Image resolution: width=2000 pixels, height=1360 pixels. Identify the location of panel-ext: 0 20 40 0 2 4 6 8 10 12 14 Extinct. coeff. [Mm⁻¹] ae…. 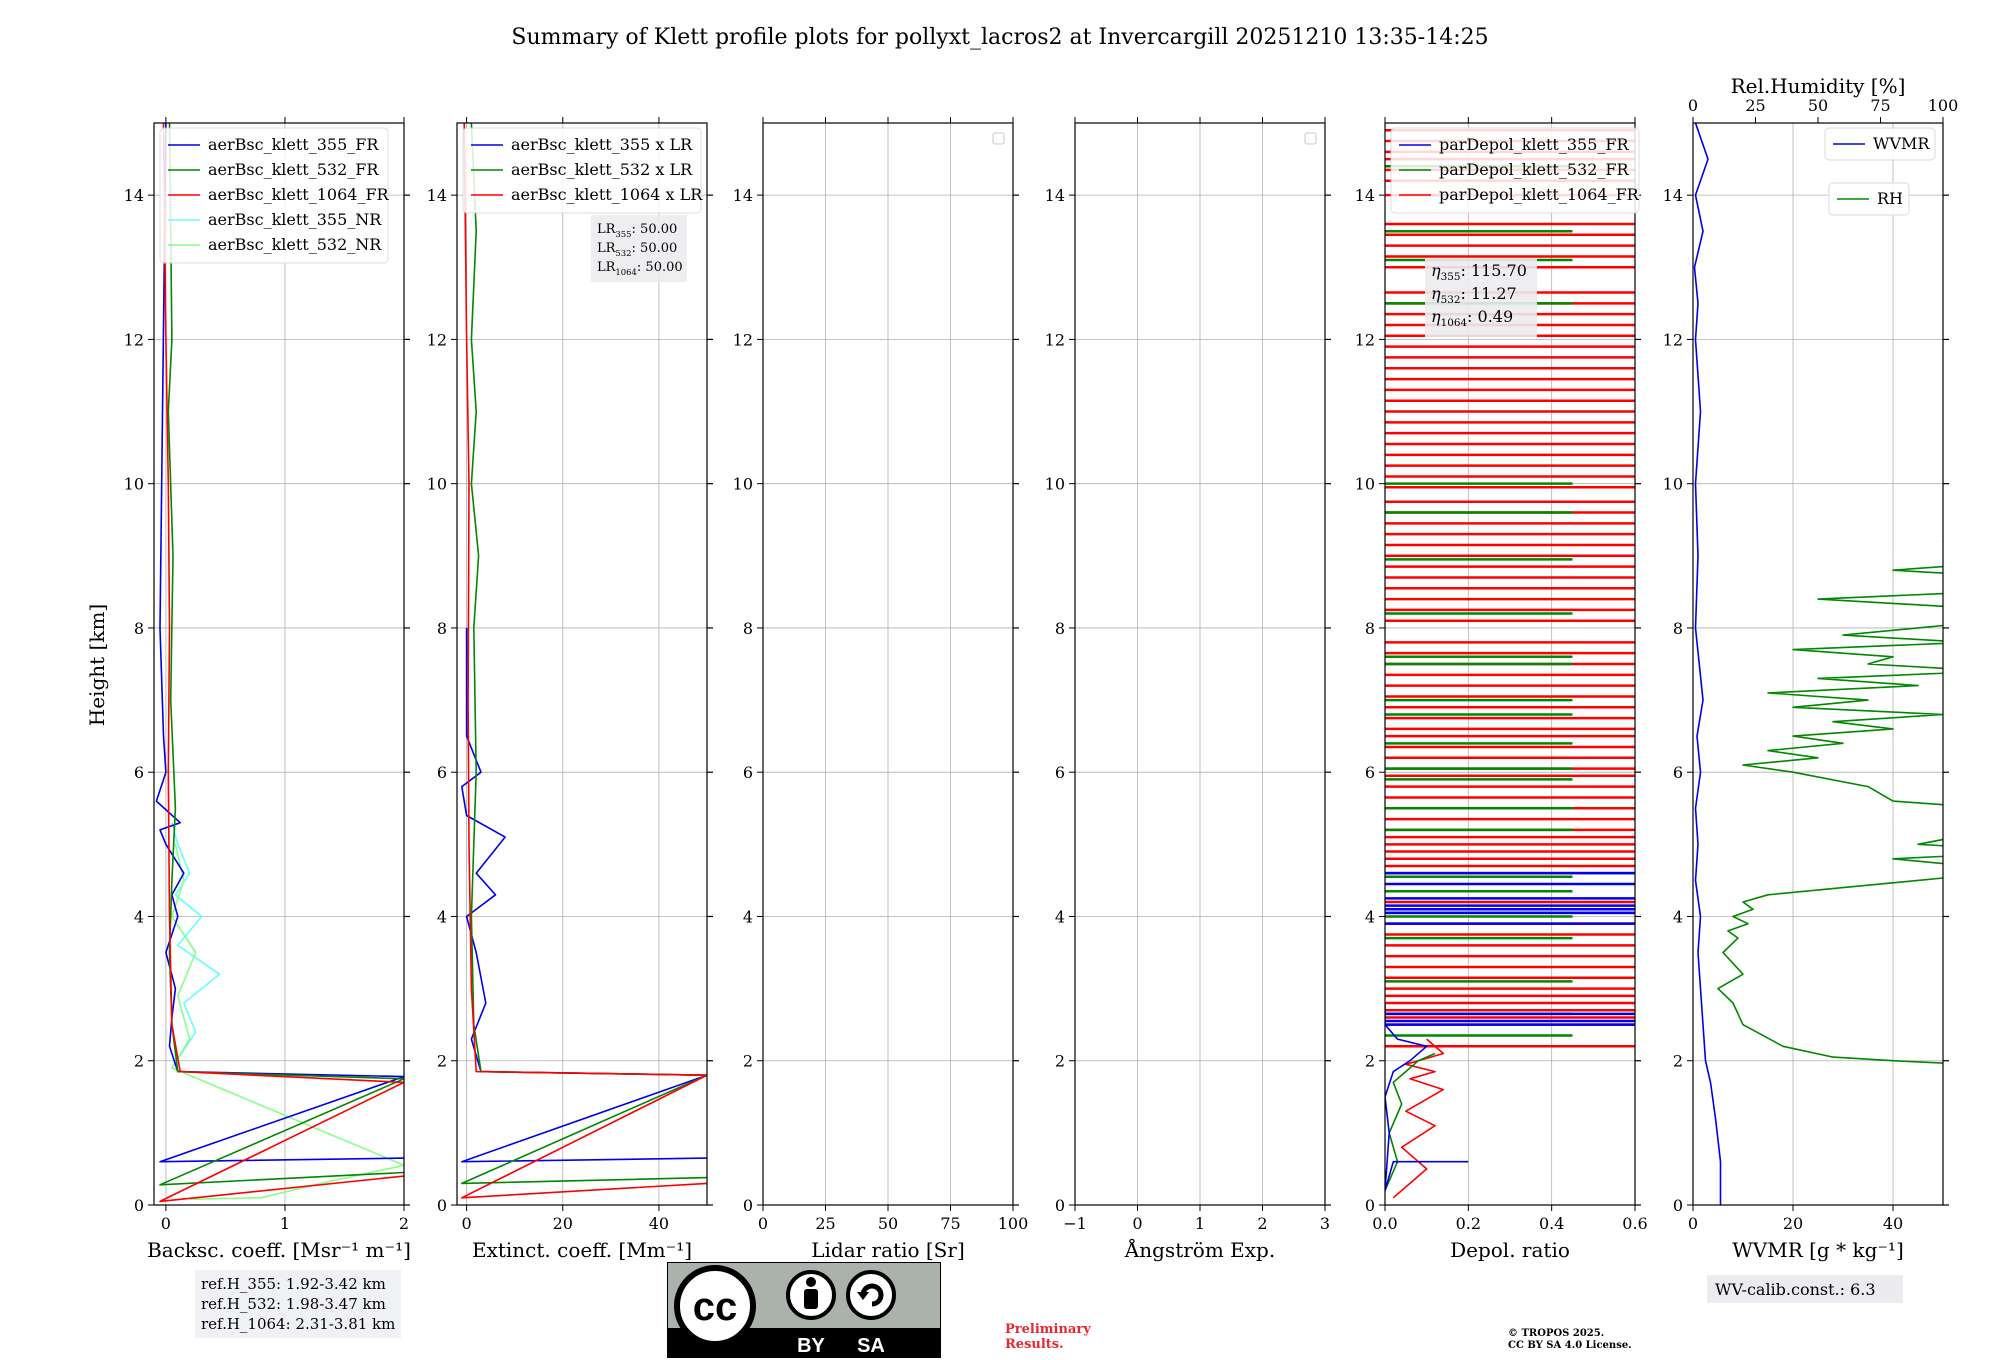
(570, 689).